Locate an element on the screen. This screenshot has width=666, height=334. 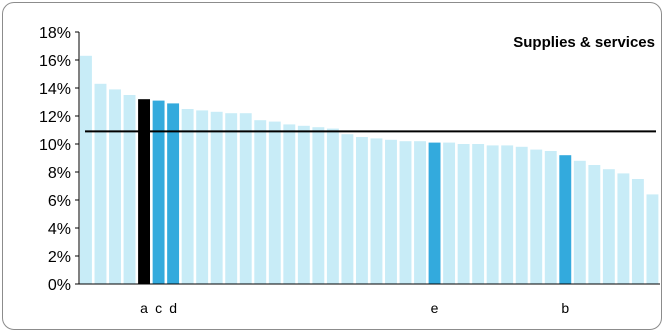
bar-highlighted-a is located at coordinates (144, 191).